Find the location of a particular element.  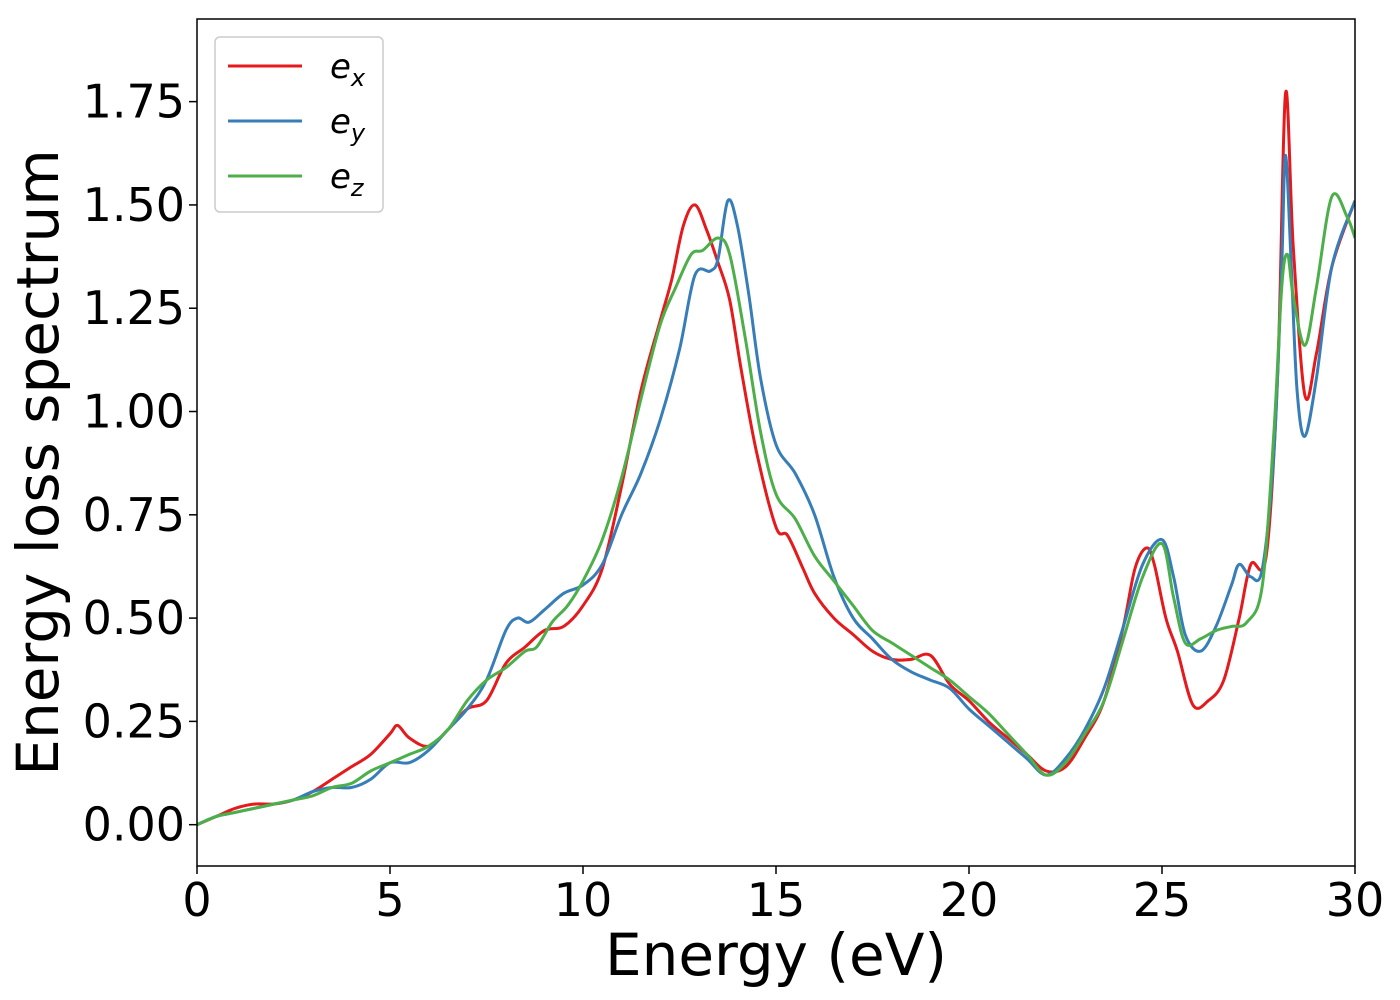

y-tick-label: 0.75 is located at coordinates (134, 515).